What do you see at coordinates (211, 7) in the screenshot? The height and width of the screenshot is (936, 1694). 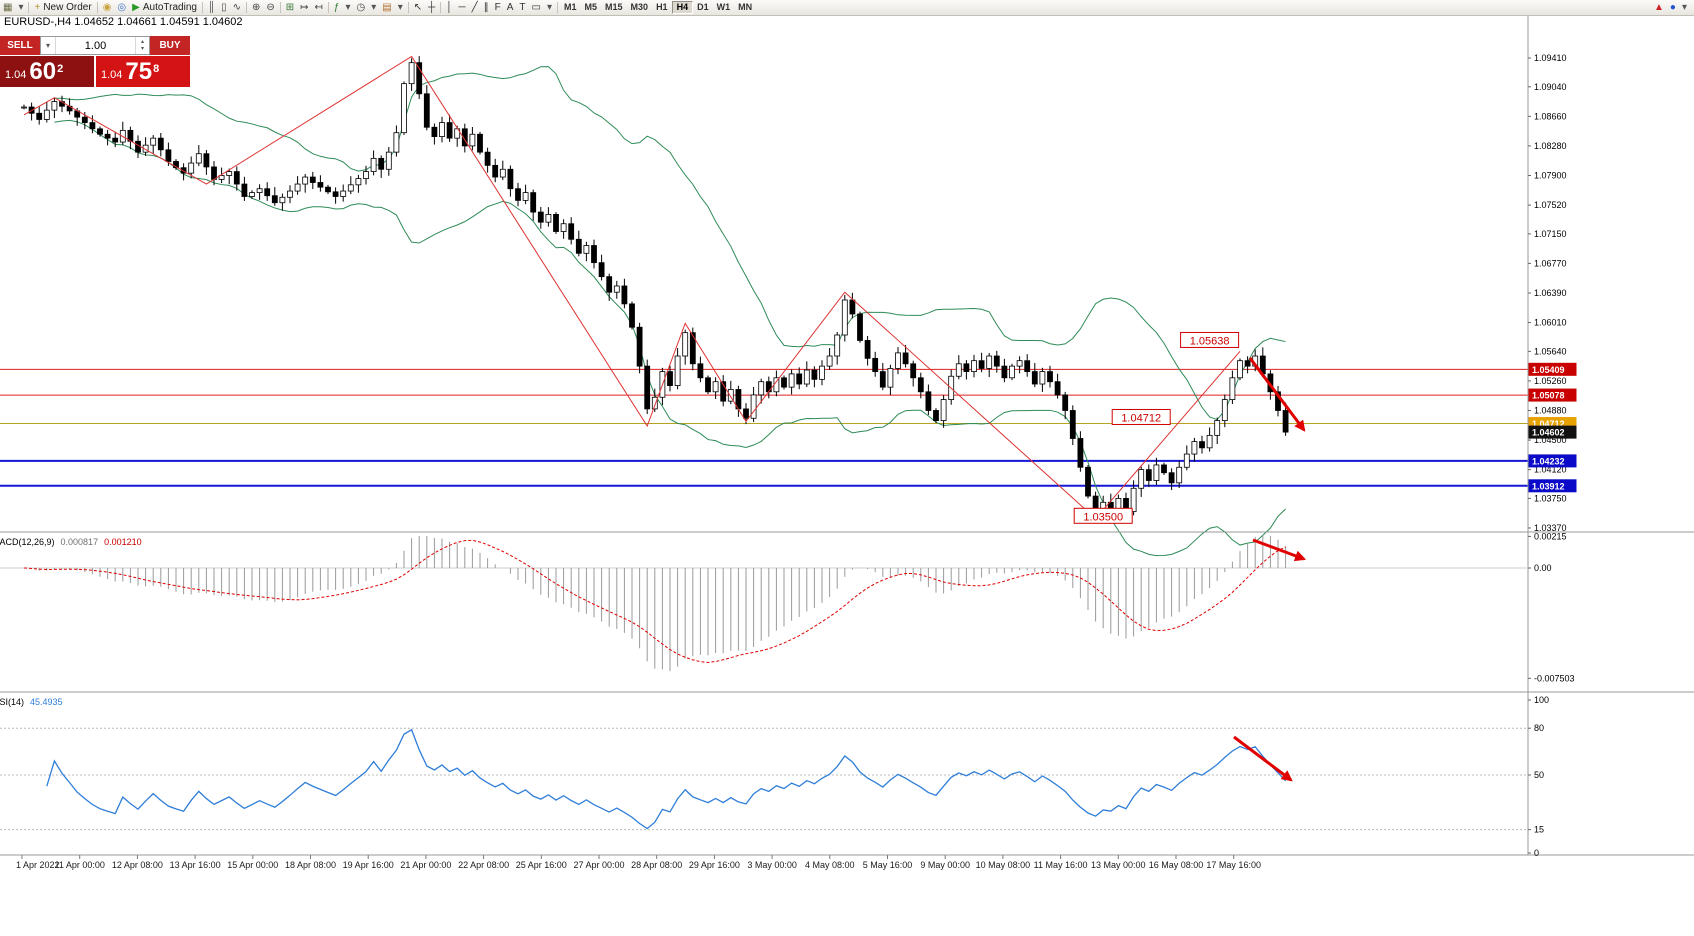 I see `bar-chart-icon: ║` at bounding box center [211, 7].